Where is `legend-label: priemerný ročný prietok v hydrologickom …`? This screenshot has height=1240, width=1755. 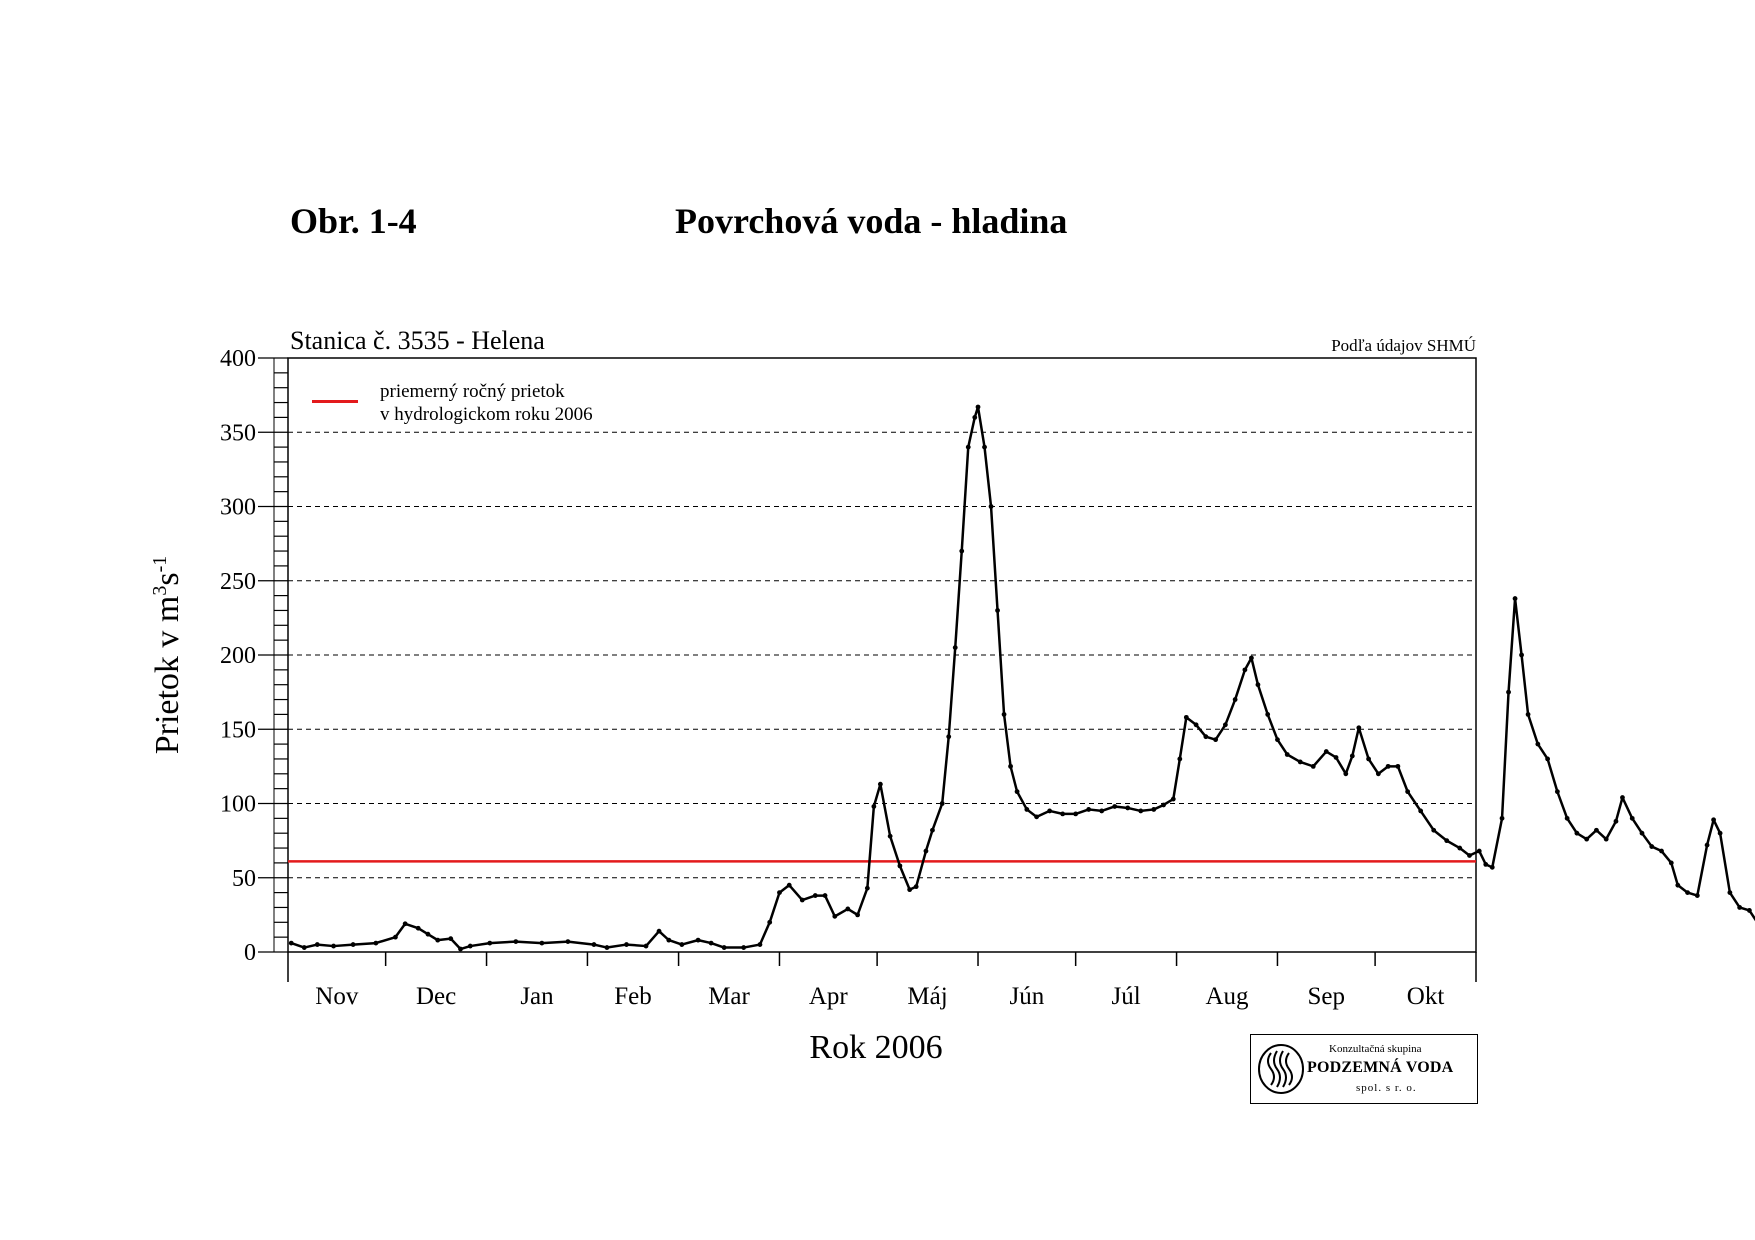 legend-label: priemerný ročný prietok v hydrologickom … is located at coordinates (486, 403).